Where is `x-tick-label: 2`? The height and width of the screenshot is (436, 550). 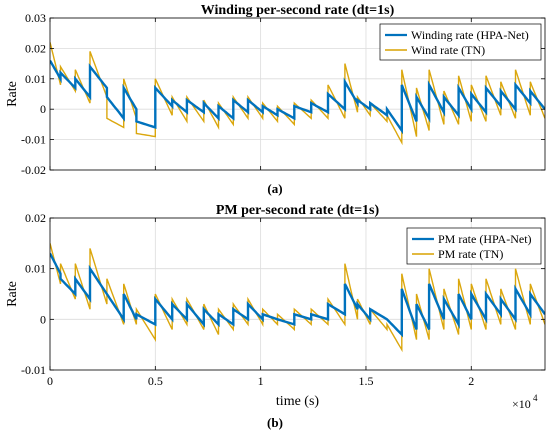 x-tick-label: 2 is located at coordinates (471, 381).